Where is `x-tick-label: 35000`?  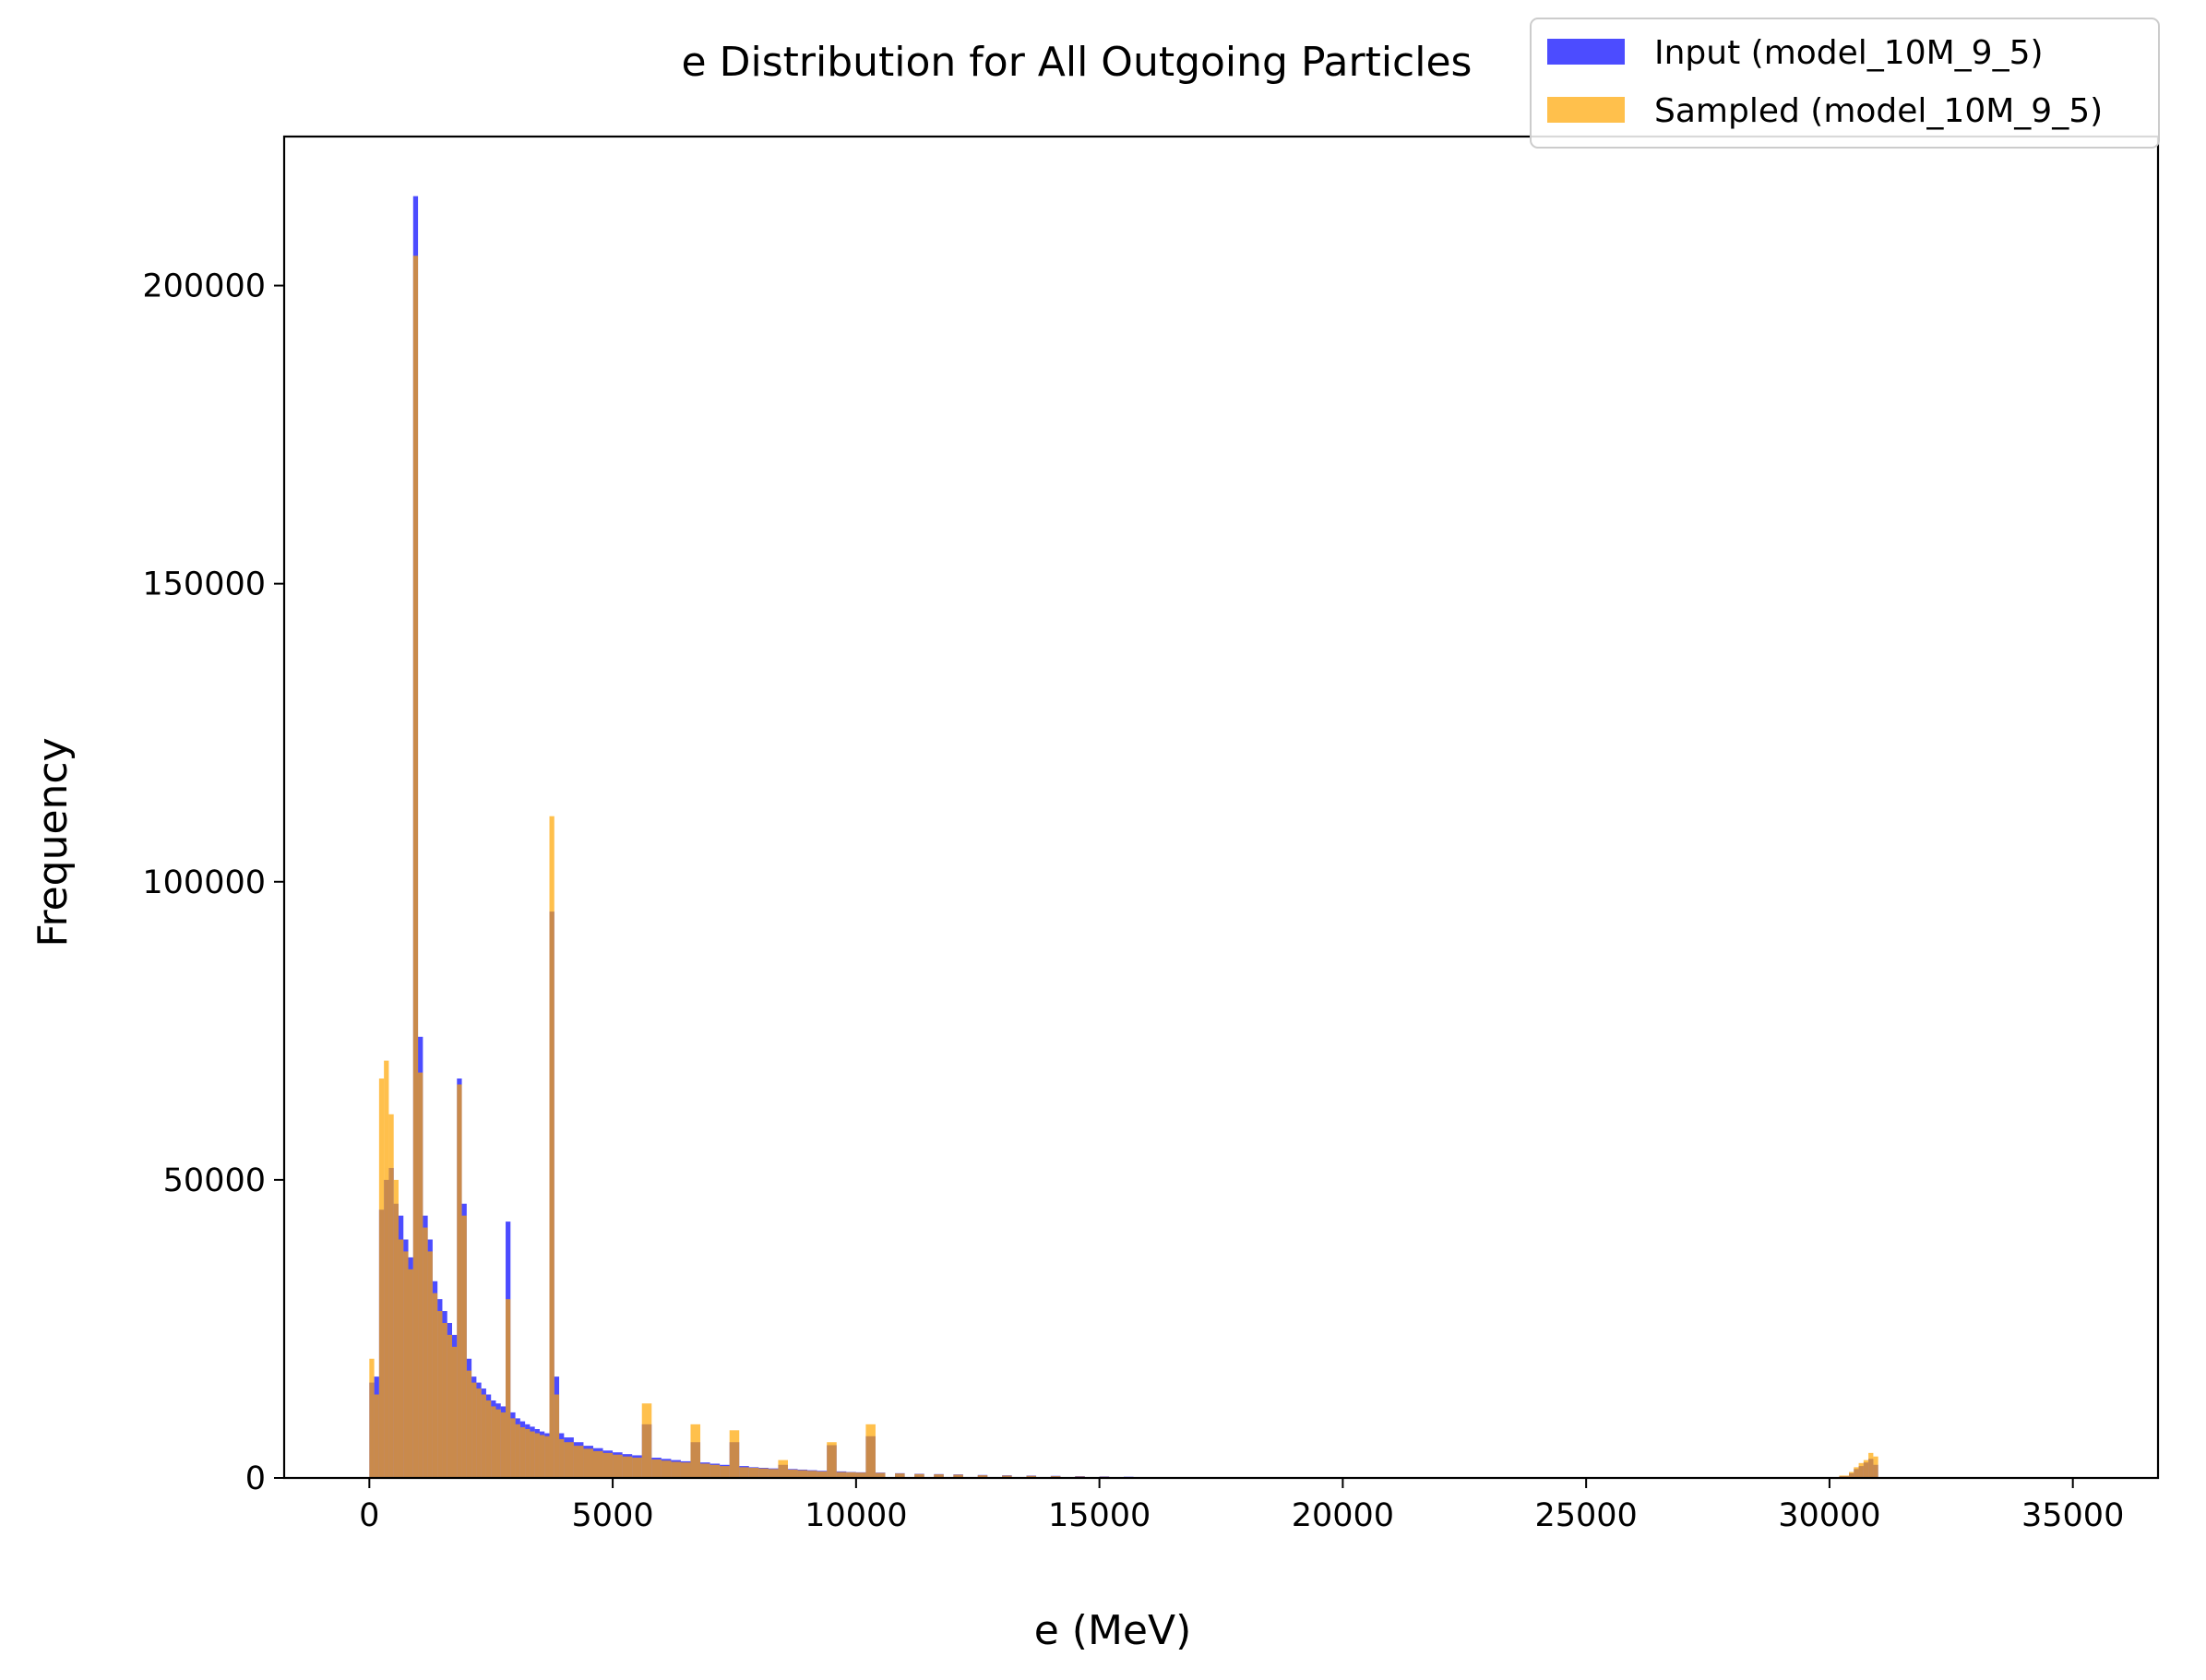
x-tick-label: 35000 is located at coordinates (2072, 1515).